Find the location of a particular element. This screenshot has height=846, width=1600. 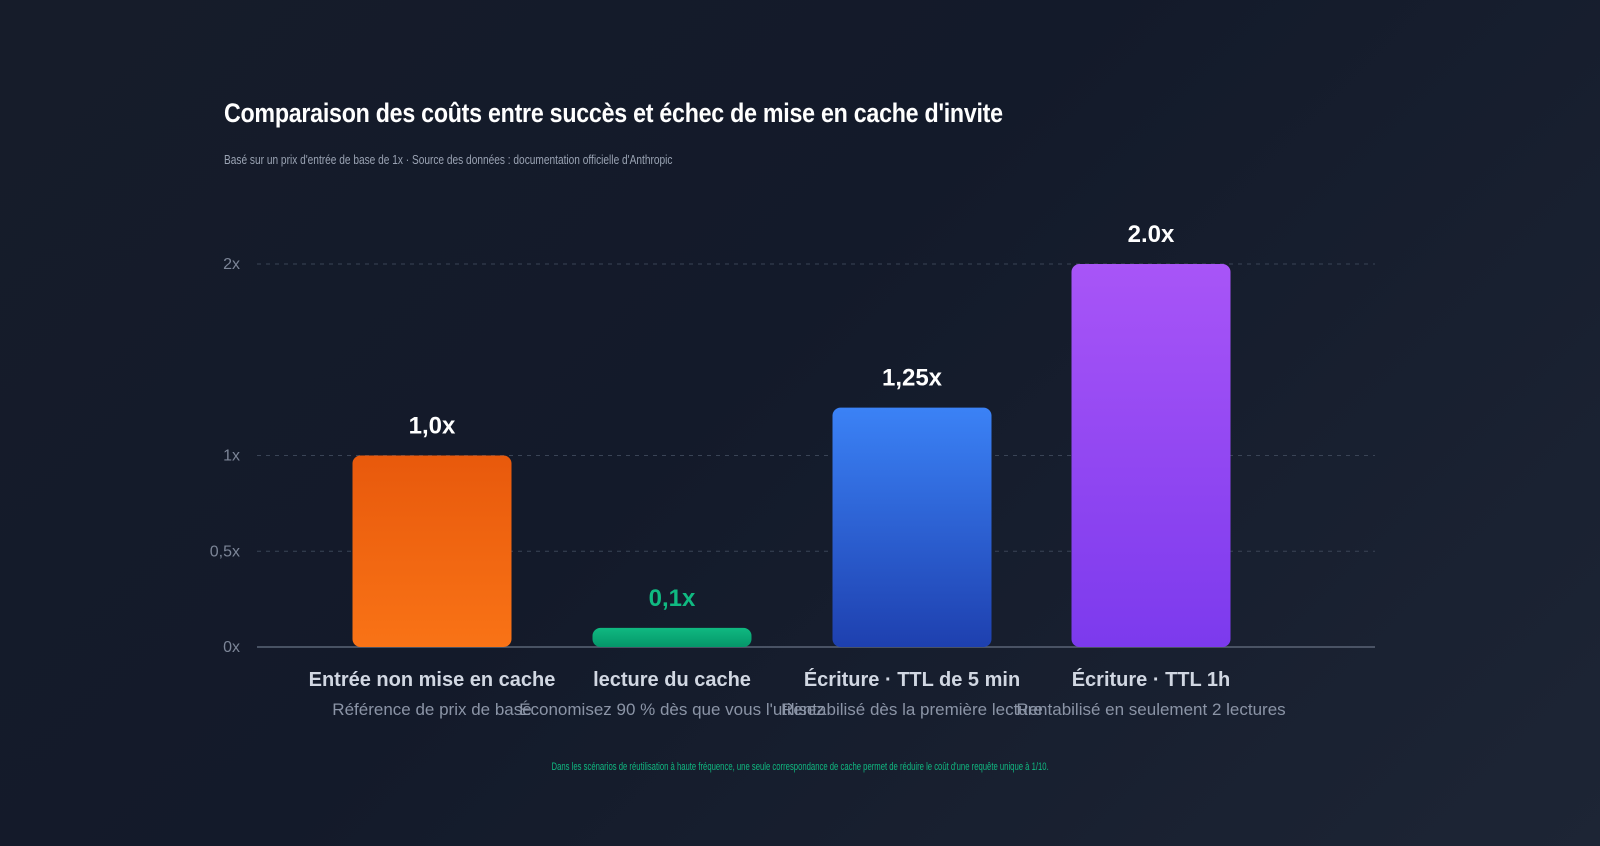

value-label: 0,1x is located at coordinates (672, 598).